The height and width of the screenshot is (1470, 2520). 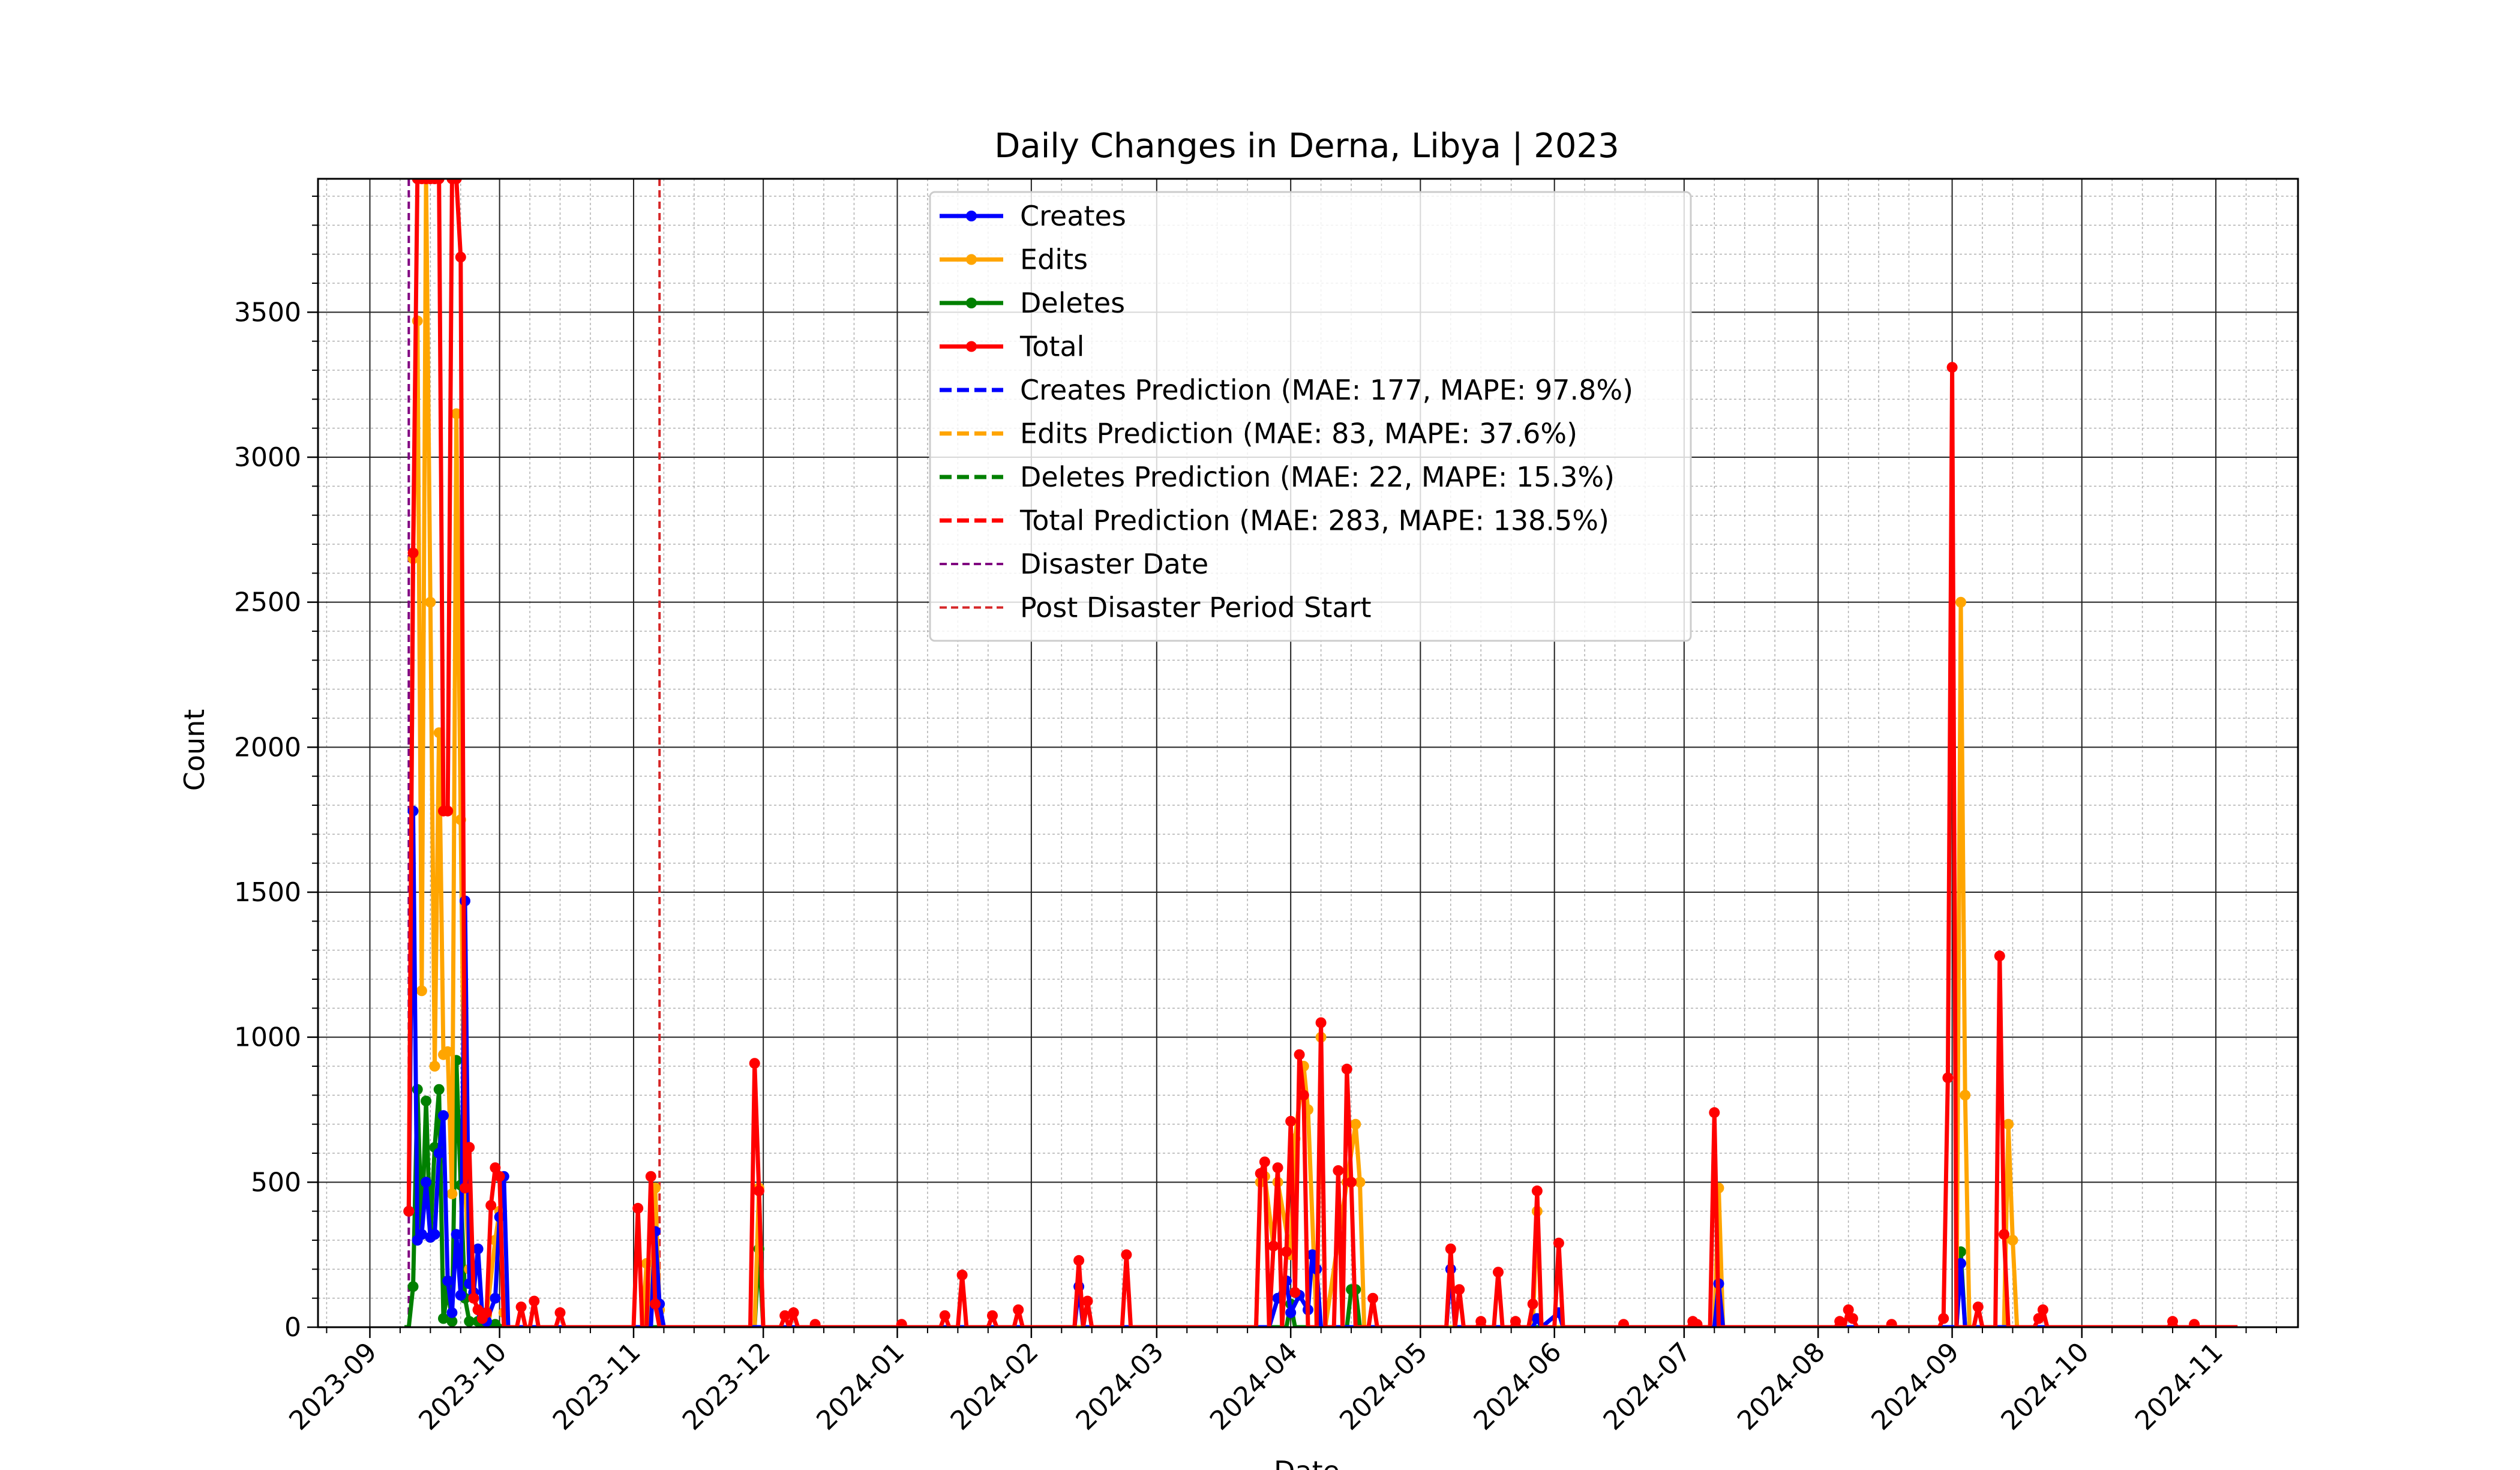 I want to click on legend-label: Deletes, so click(x=1072, y=303).